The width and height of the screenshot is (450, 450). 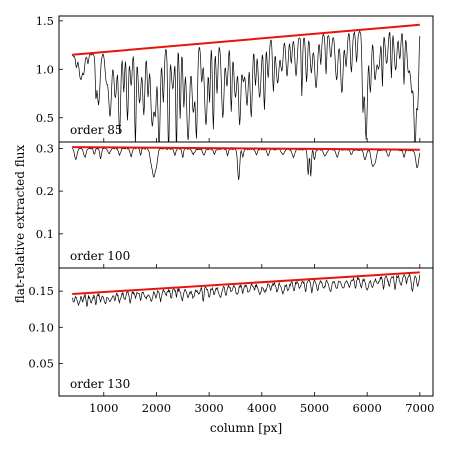 I want to click on y-tick-label: 1.0, so click(x=45, y=69).